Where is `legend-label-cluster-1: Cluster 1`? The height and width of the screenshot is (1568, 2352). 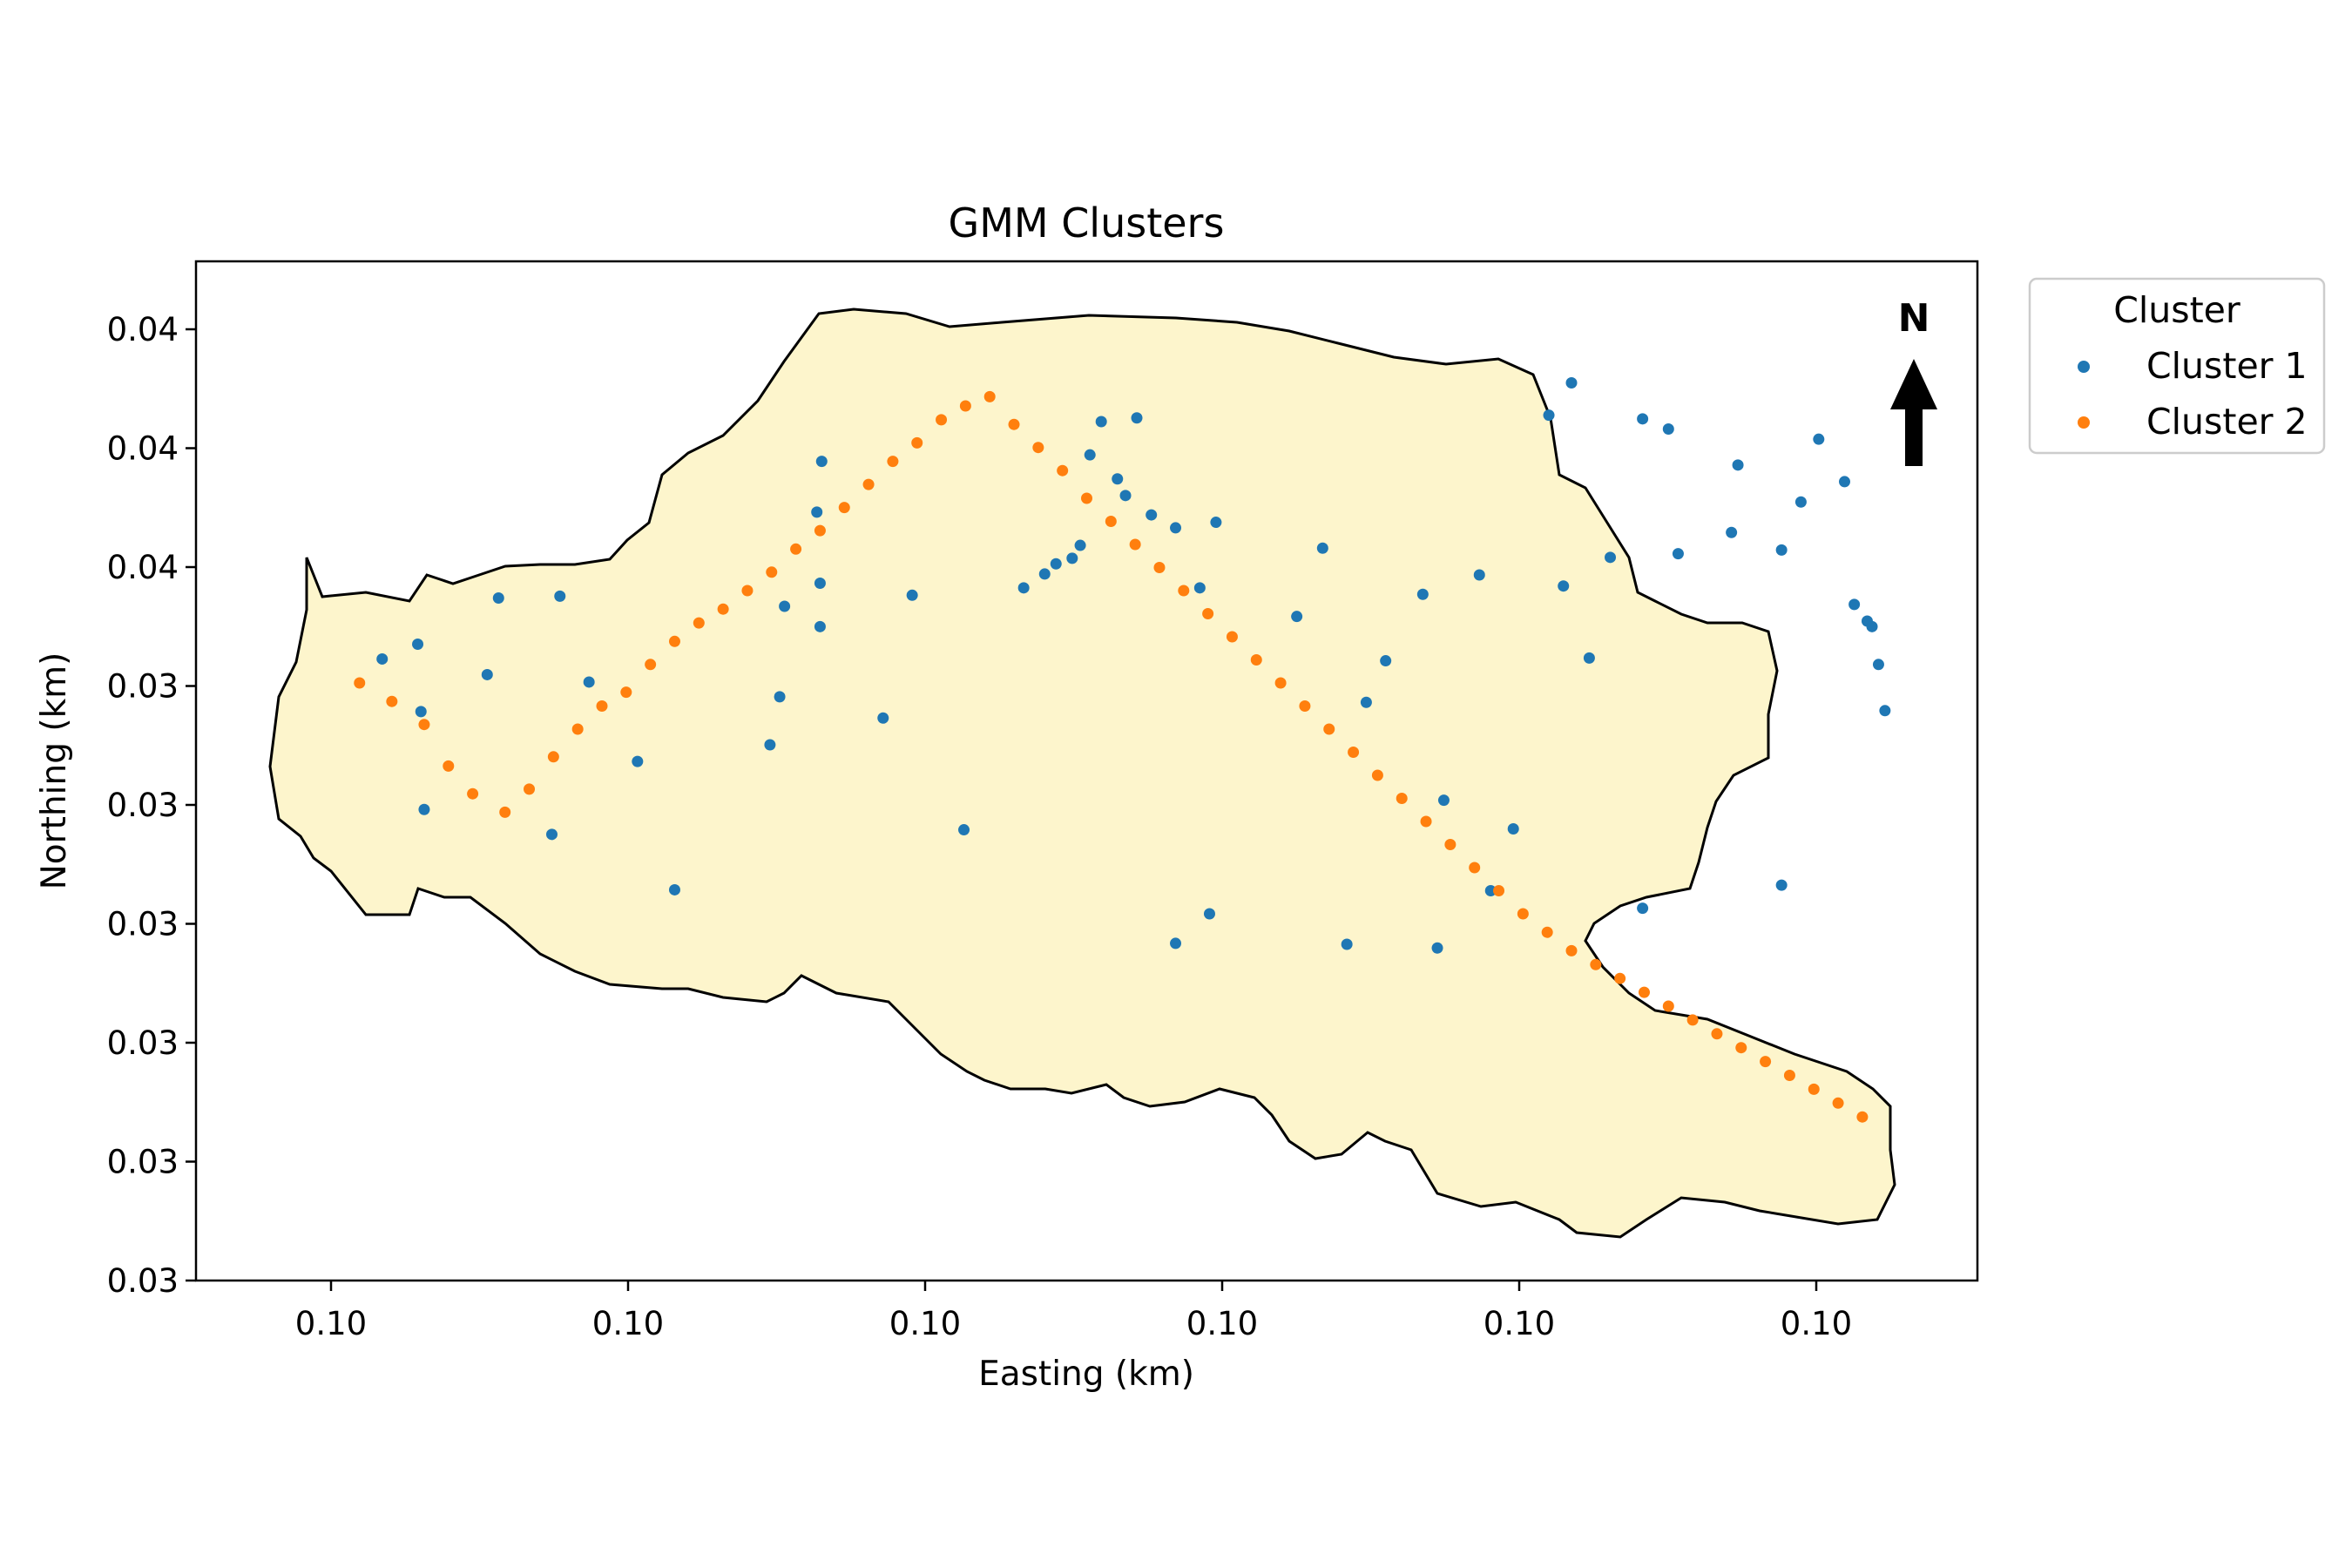
legend-label-cluster-1: Cluster 1 is located at coordinates (2227, 366).